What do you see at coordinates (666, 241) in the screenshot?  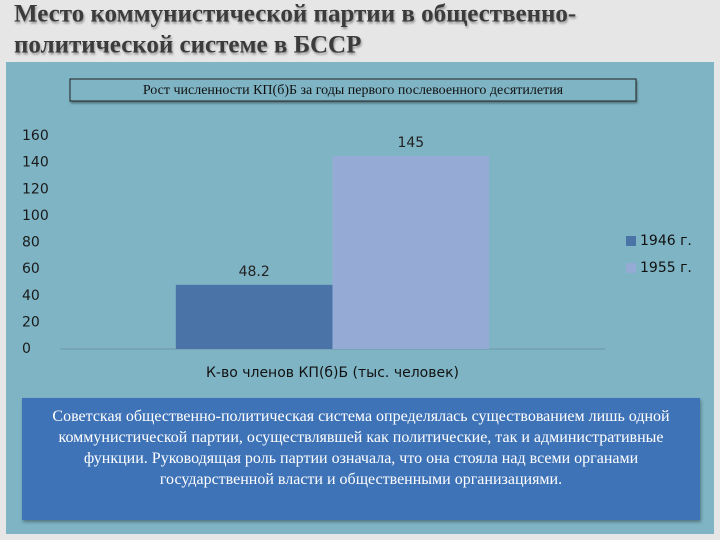 I see `legend-label: 1946 г.` at bounding box center [666, 241].